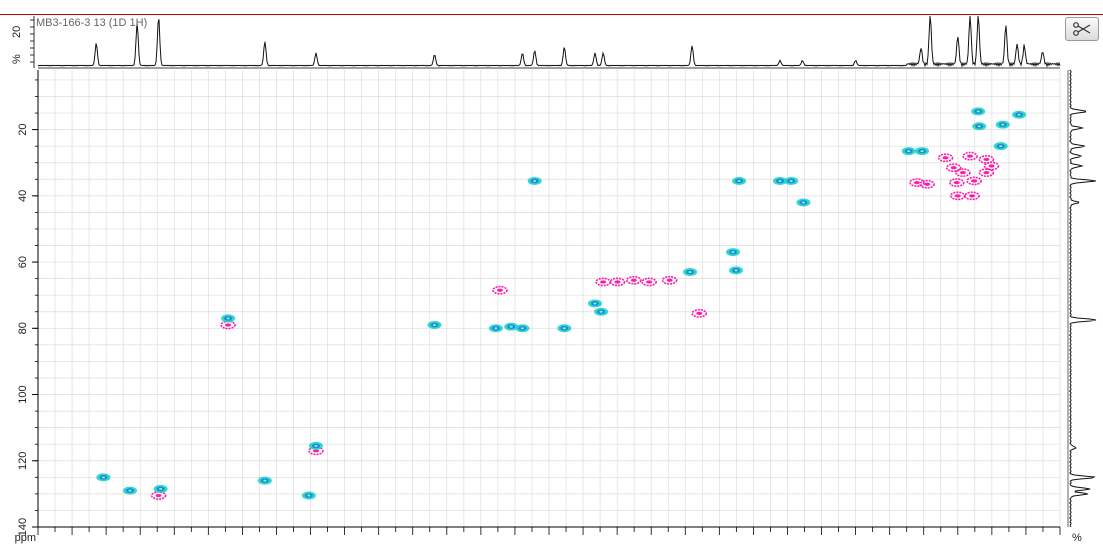  I want to click on top-axis-unit-label: %, so click(17, 59).